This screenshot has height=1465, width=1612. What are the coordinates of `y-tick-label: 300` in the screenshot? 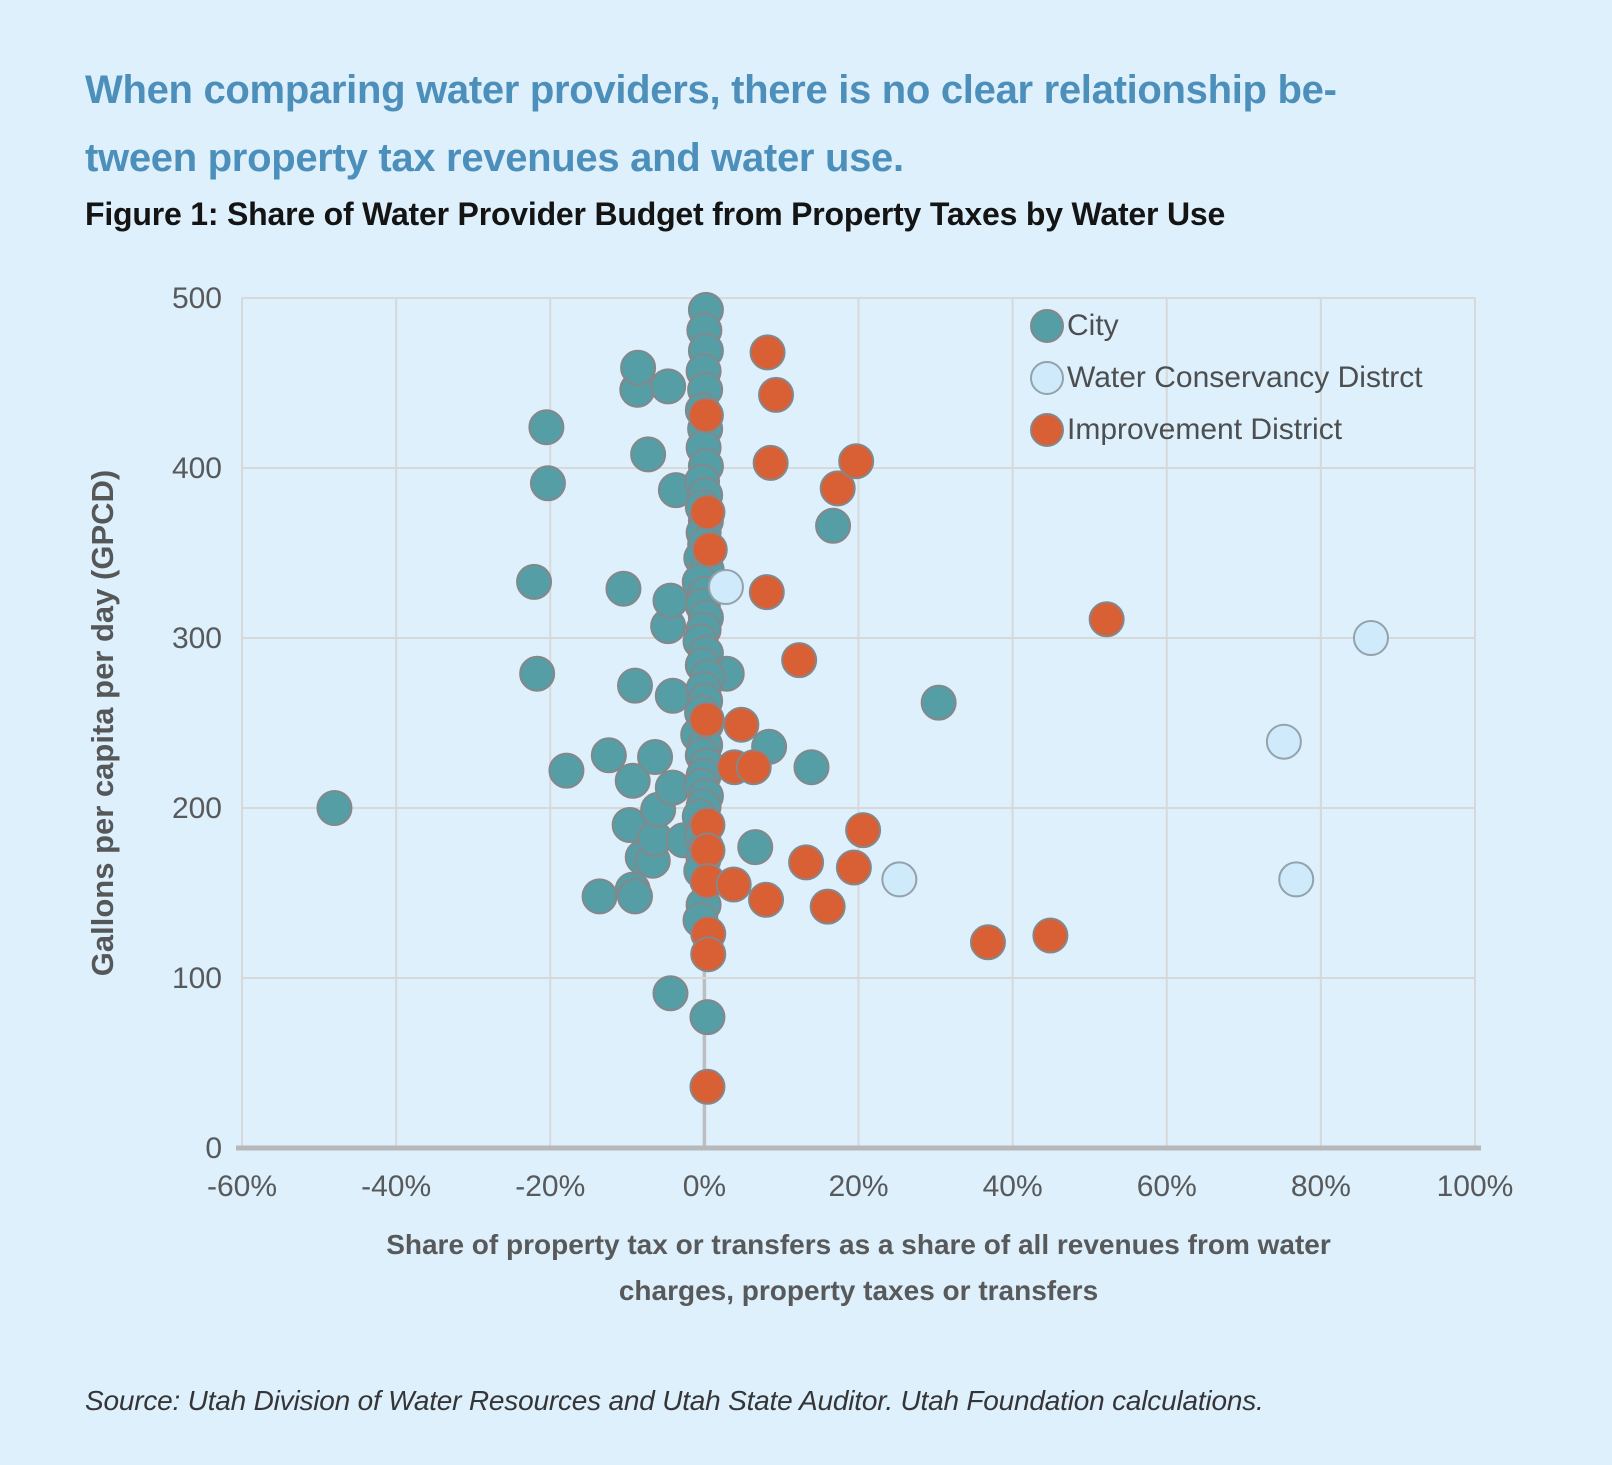 It's located at (197, 638).